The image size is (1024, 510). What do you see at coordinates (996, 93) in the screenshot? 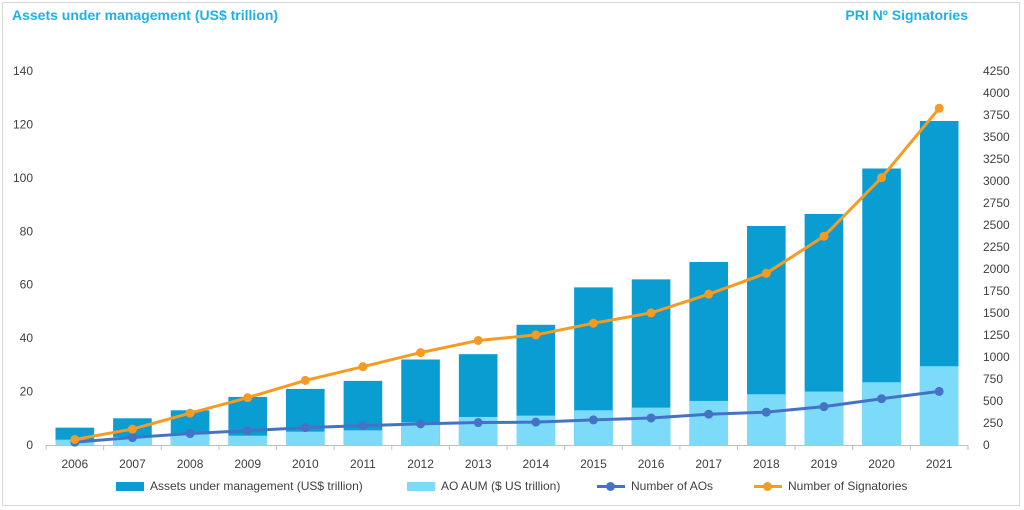
I see `y-right-tick-label: 4000` at bounding box center [996, 93].